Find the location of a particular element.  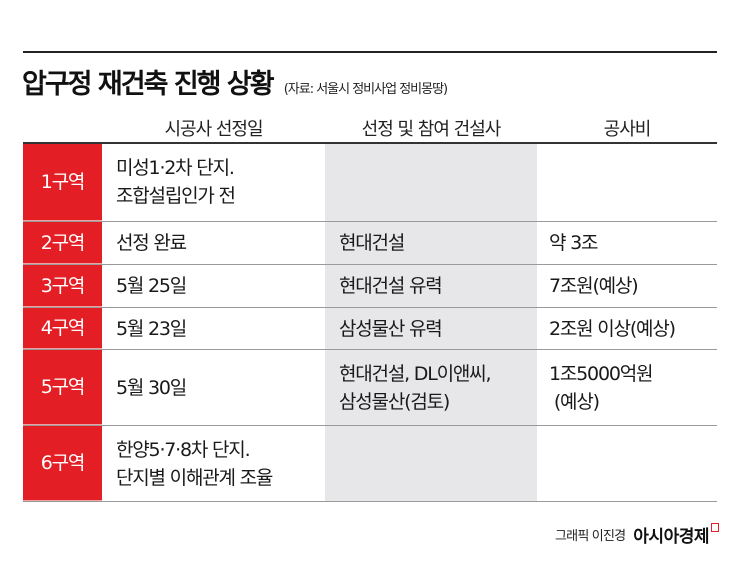

firm-line: 현대건설 is located at coordinates (372, 243).